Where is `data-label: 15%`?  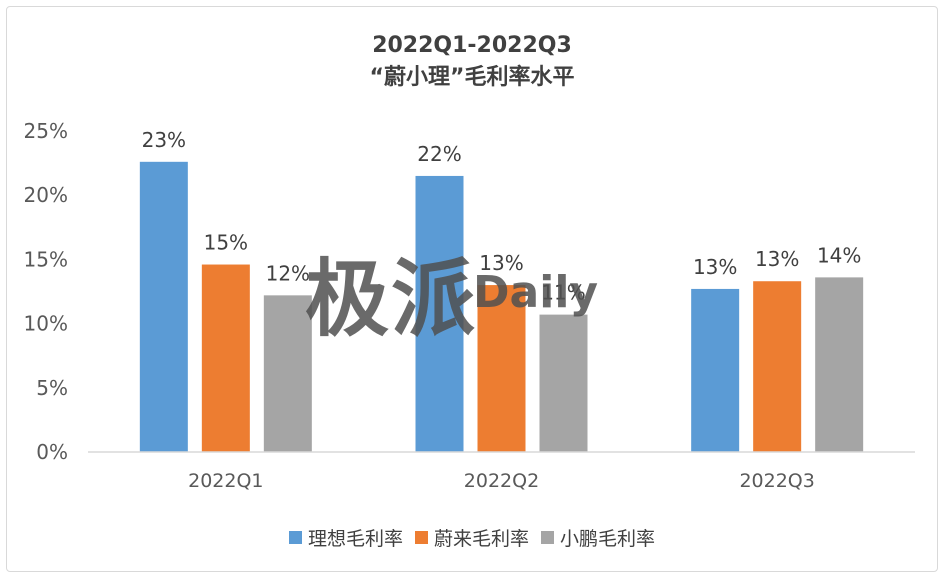
data-label: 15% is located at coordinates (226, 243).